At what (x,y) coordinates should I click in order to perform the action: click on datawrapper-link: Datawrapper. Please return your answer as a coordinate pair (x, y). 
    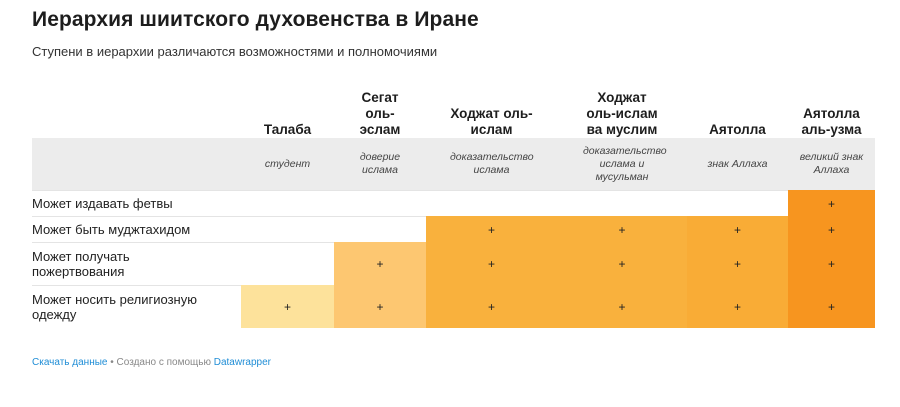
    Looking at the image, I should click on (242, 362).